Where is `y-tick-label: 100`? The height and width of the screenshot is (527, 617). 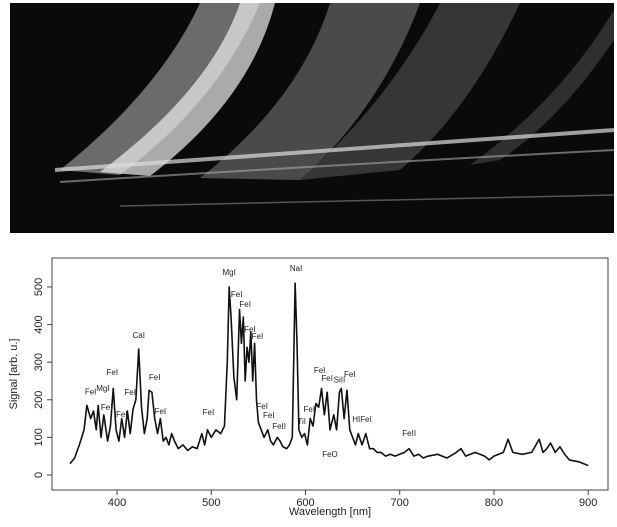
y-tick-label: 100 is located at coordinates (39, 437).